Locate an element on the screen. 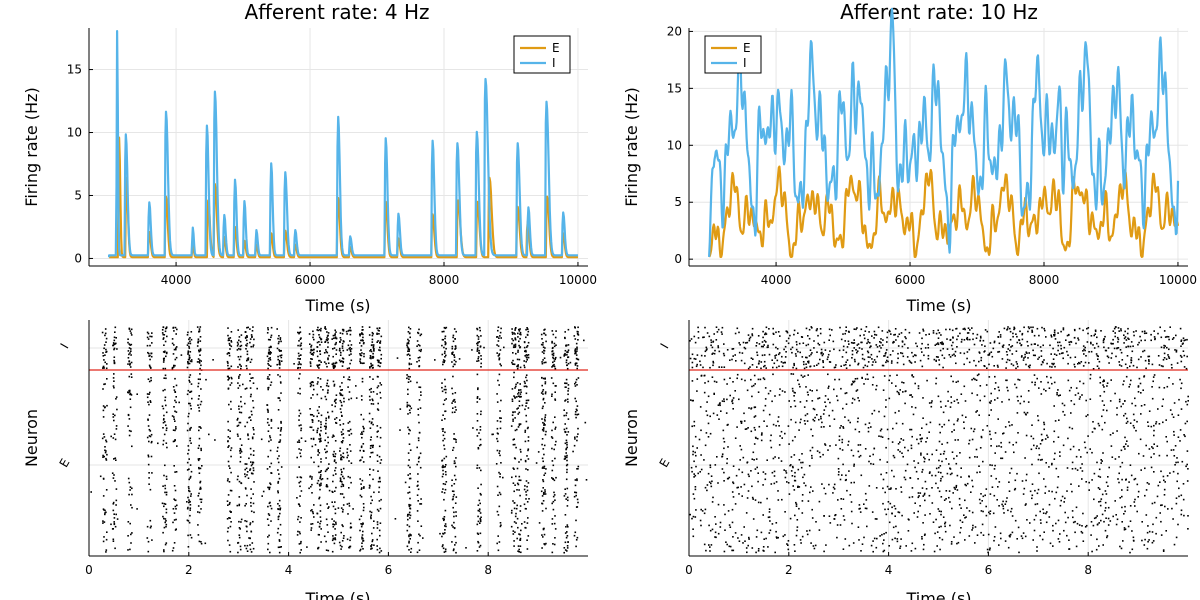 Image resolution: width=1200 pixels, height=600 pixels. y-tick-label: 15 is located at coordinates (74, 70).